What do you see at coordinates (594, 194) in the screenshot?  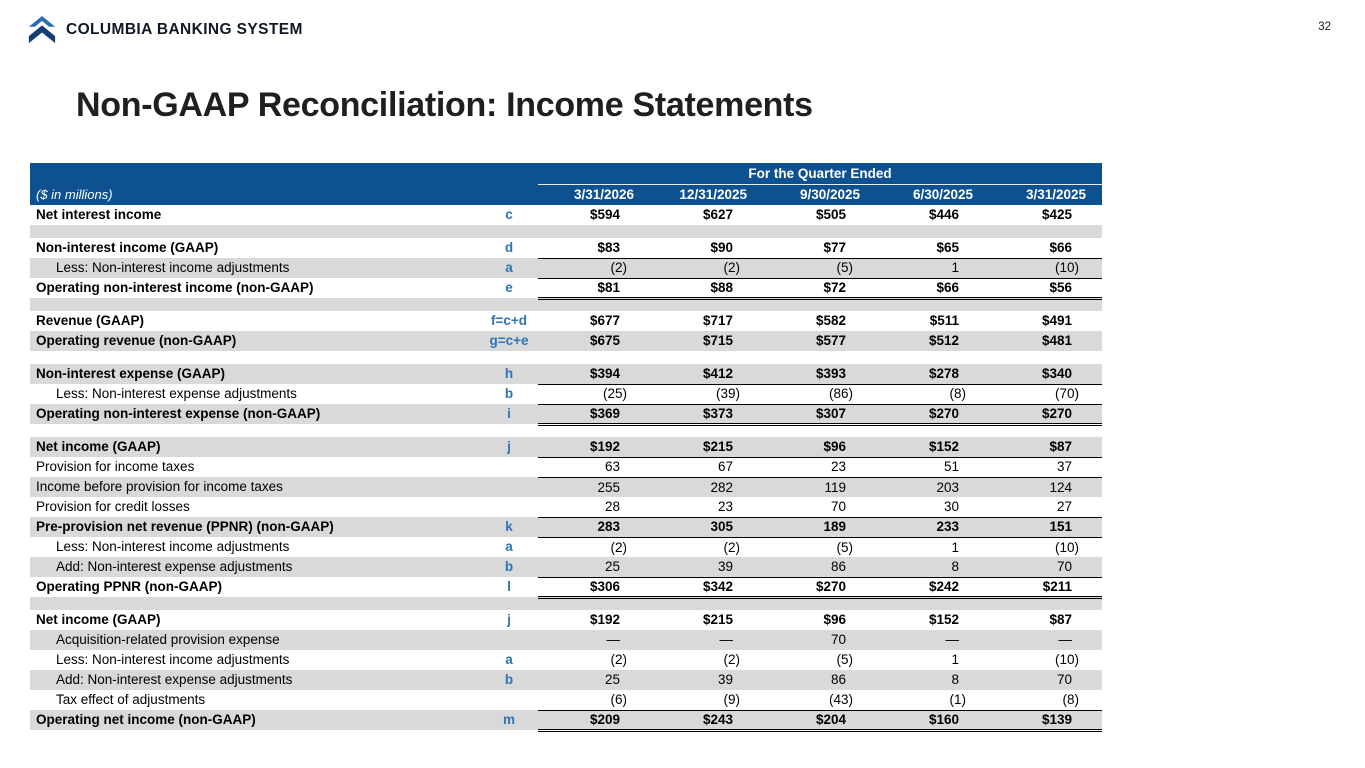 I see `column-header-date: 3/31/2026` at bounding box center [594, 194].